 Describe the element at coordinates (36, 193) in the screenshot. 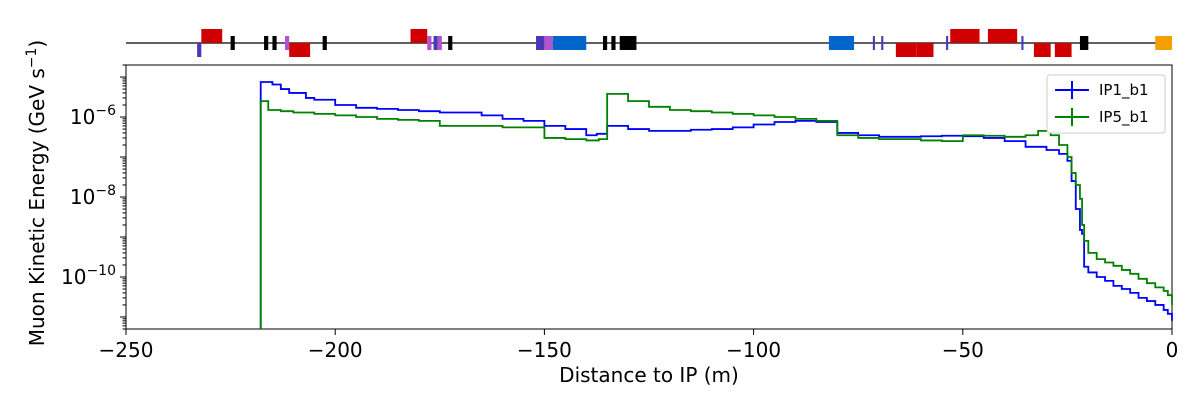

I see `y-axis-label: Muon Kinetic Energy (GeV s−1)` at that location.